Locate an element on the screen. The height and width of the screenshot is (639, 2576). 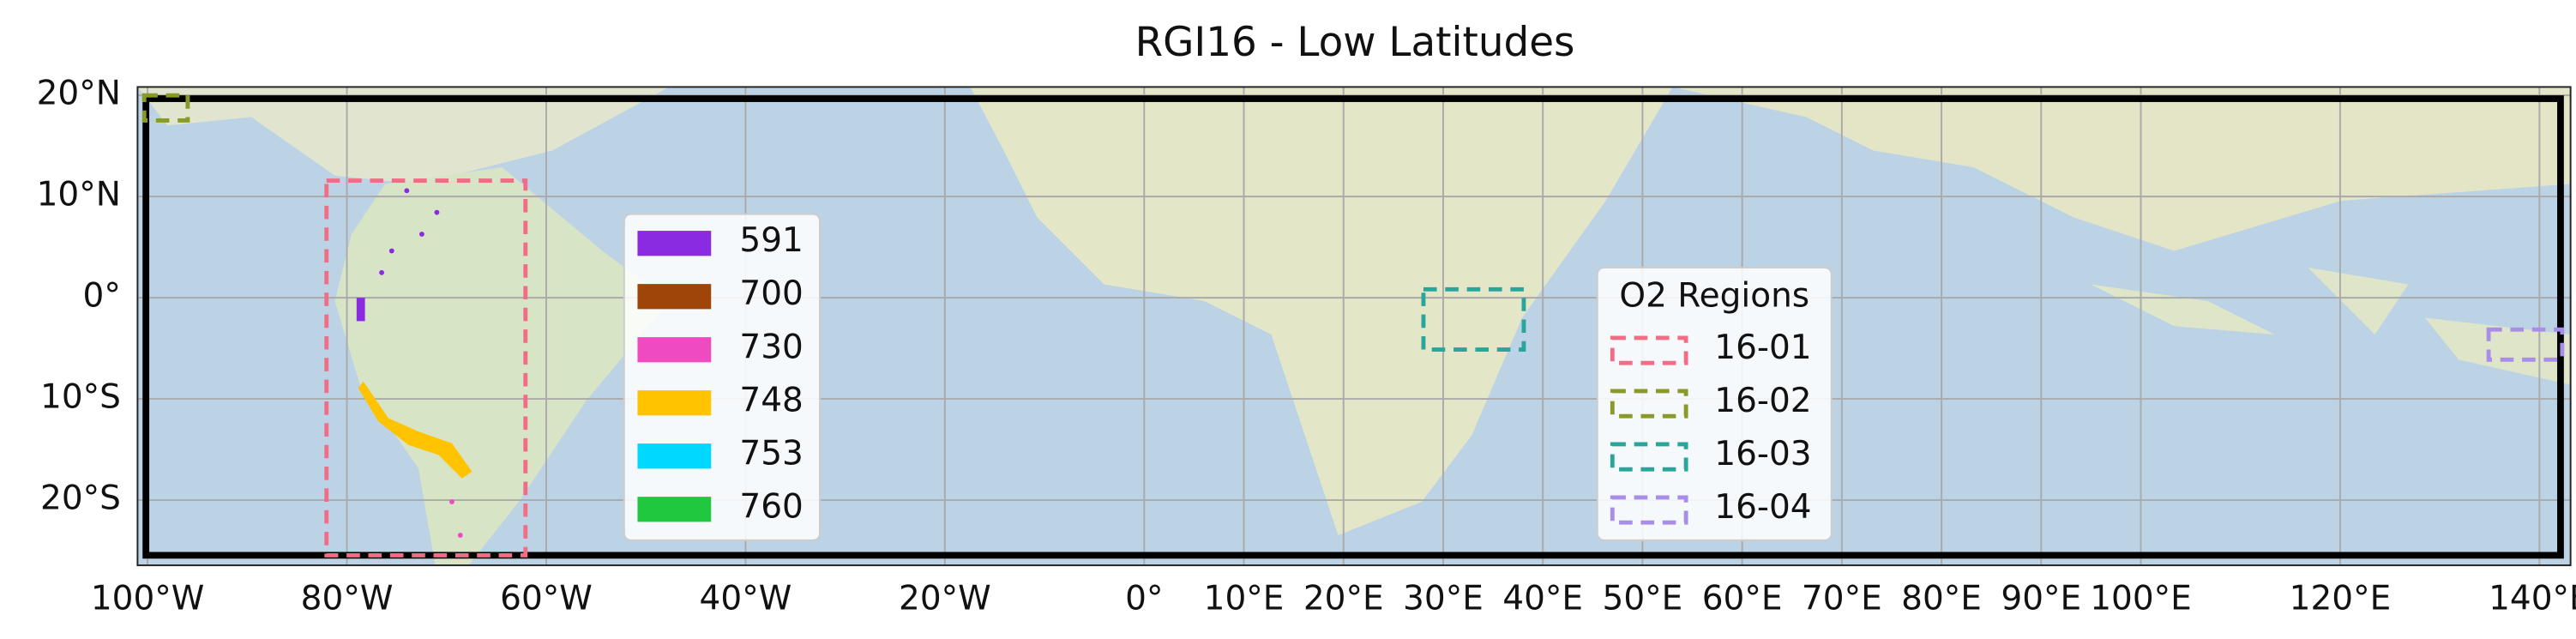
x-tick-label: 30°E is located at coordinates (1443, 599).